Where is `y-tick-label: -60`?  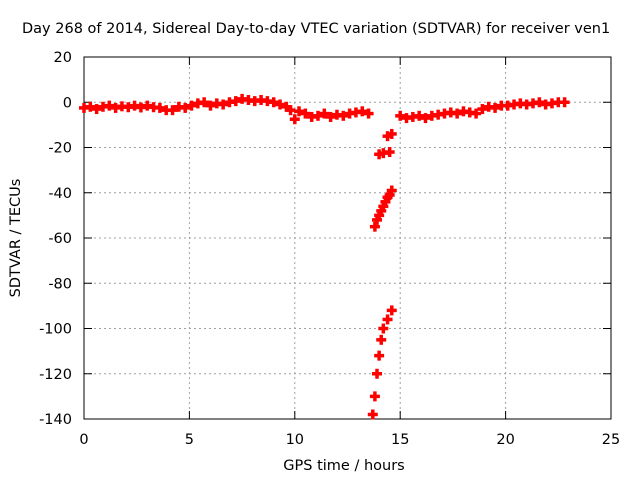
y-tick-label: -60 is located at coordinates (60, 239).